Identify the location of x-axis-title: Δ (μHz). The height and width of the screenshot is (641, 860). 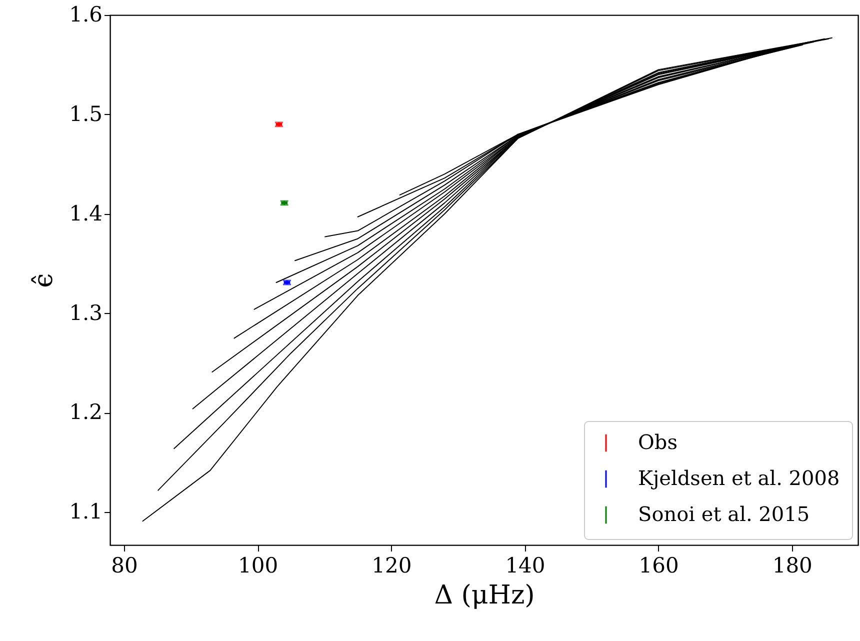
(484, 595).